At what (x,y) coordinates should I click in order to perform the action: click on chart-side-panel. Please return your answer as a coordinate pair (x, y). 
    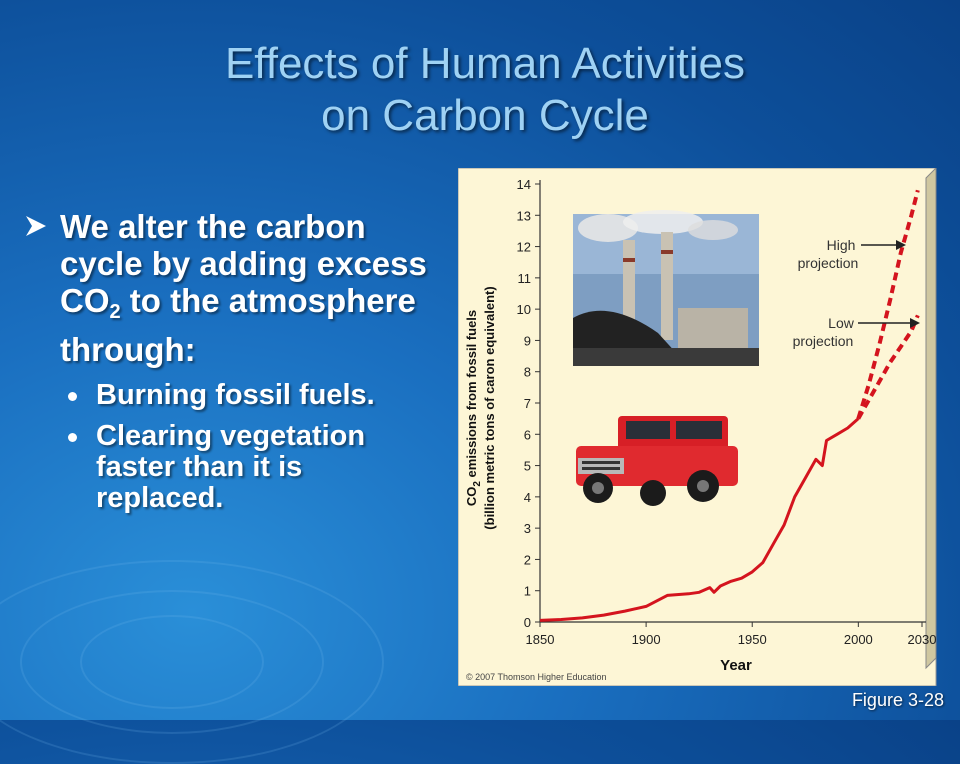
    Looking at the image, I should click on (931, 419).